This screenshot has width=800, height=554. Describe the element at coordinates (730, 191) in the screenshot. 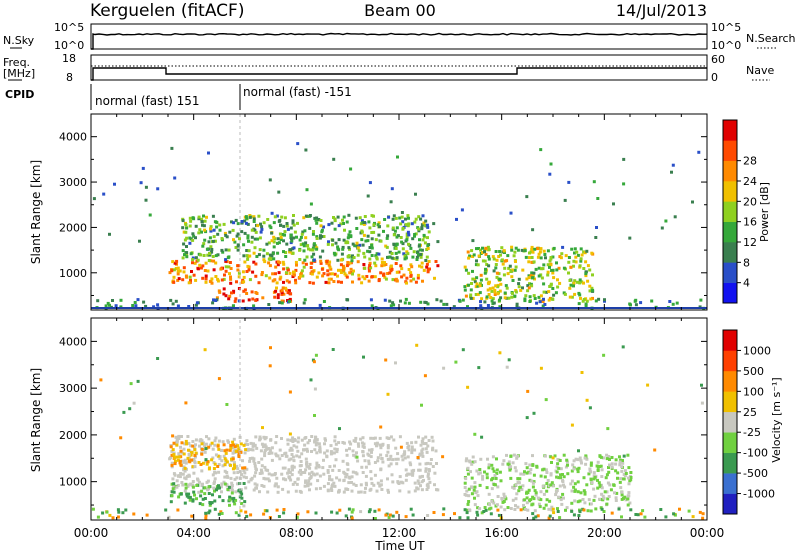

I see `power-colorbar-swatch` at that location.